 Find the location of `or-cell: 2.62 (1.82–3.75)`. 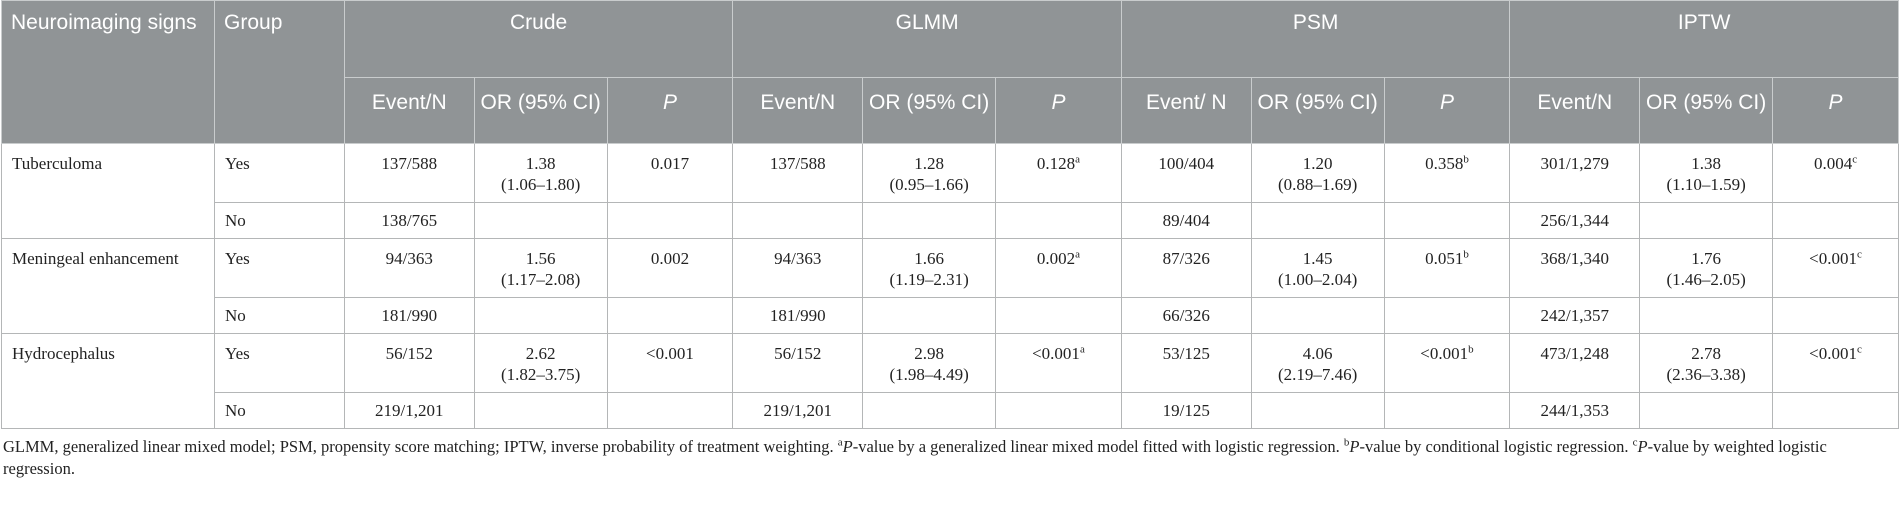

or-cell: 2.62 (1.82–3.75) is located at coordinates (540, 363).